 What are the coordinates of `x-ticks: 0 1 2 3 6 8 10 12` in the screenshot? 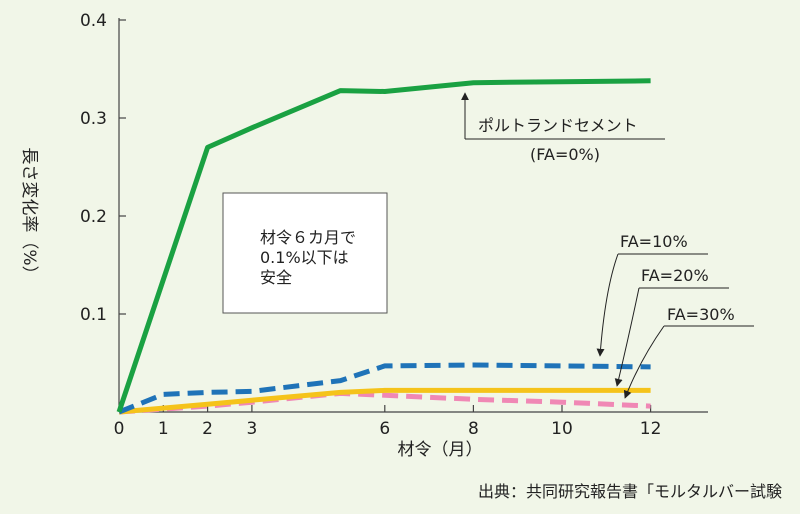 It's located at (388, 422).